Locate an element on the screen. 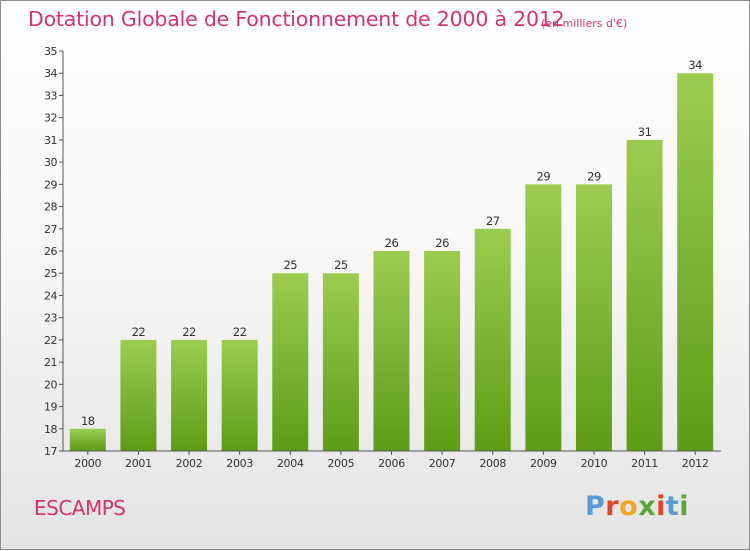 This screenshot has height=551, width=750. bar-2000 is located at coordinates (87, 439).